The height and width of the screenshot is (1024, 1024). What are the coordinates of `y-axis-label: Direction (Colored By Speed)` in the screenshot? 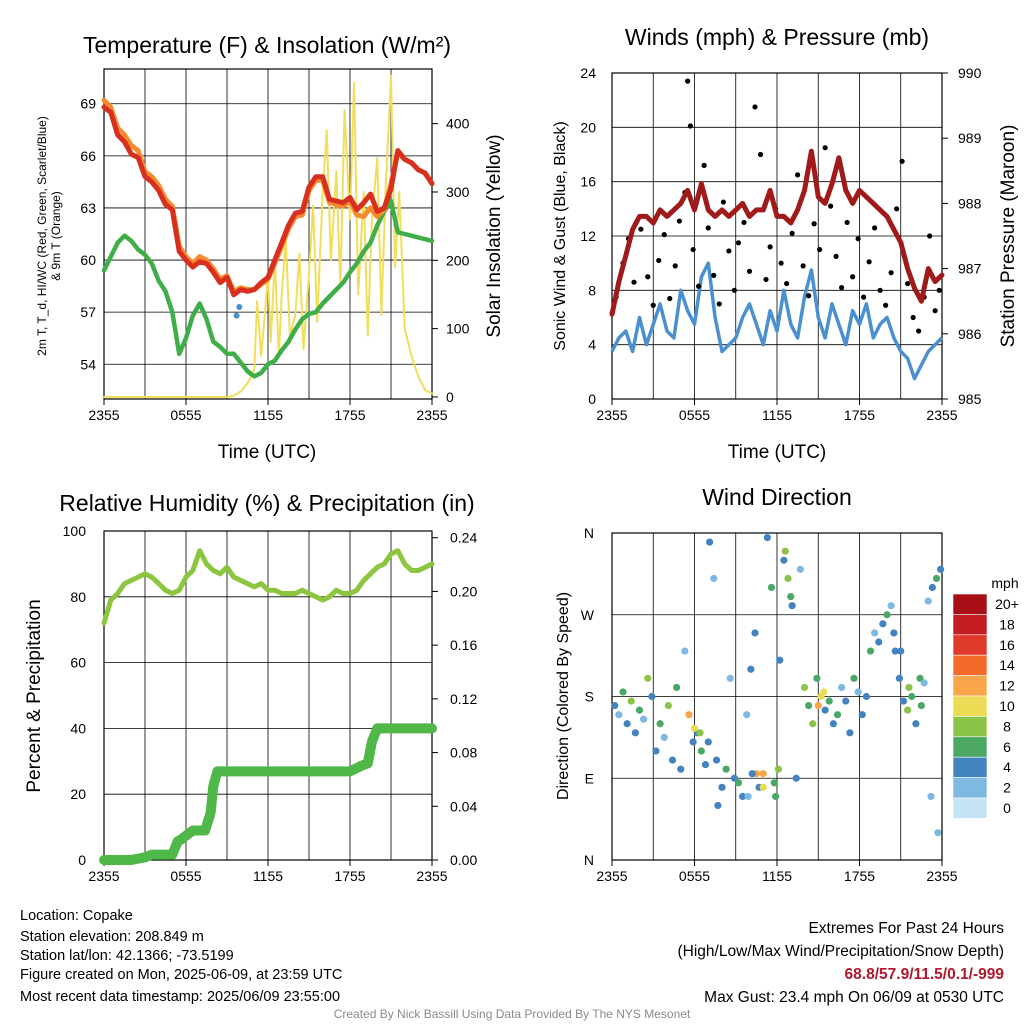 It's located at (563, 696).